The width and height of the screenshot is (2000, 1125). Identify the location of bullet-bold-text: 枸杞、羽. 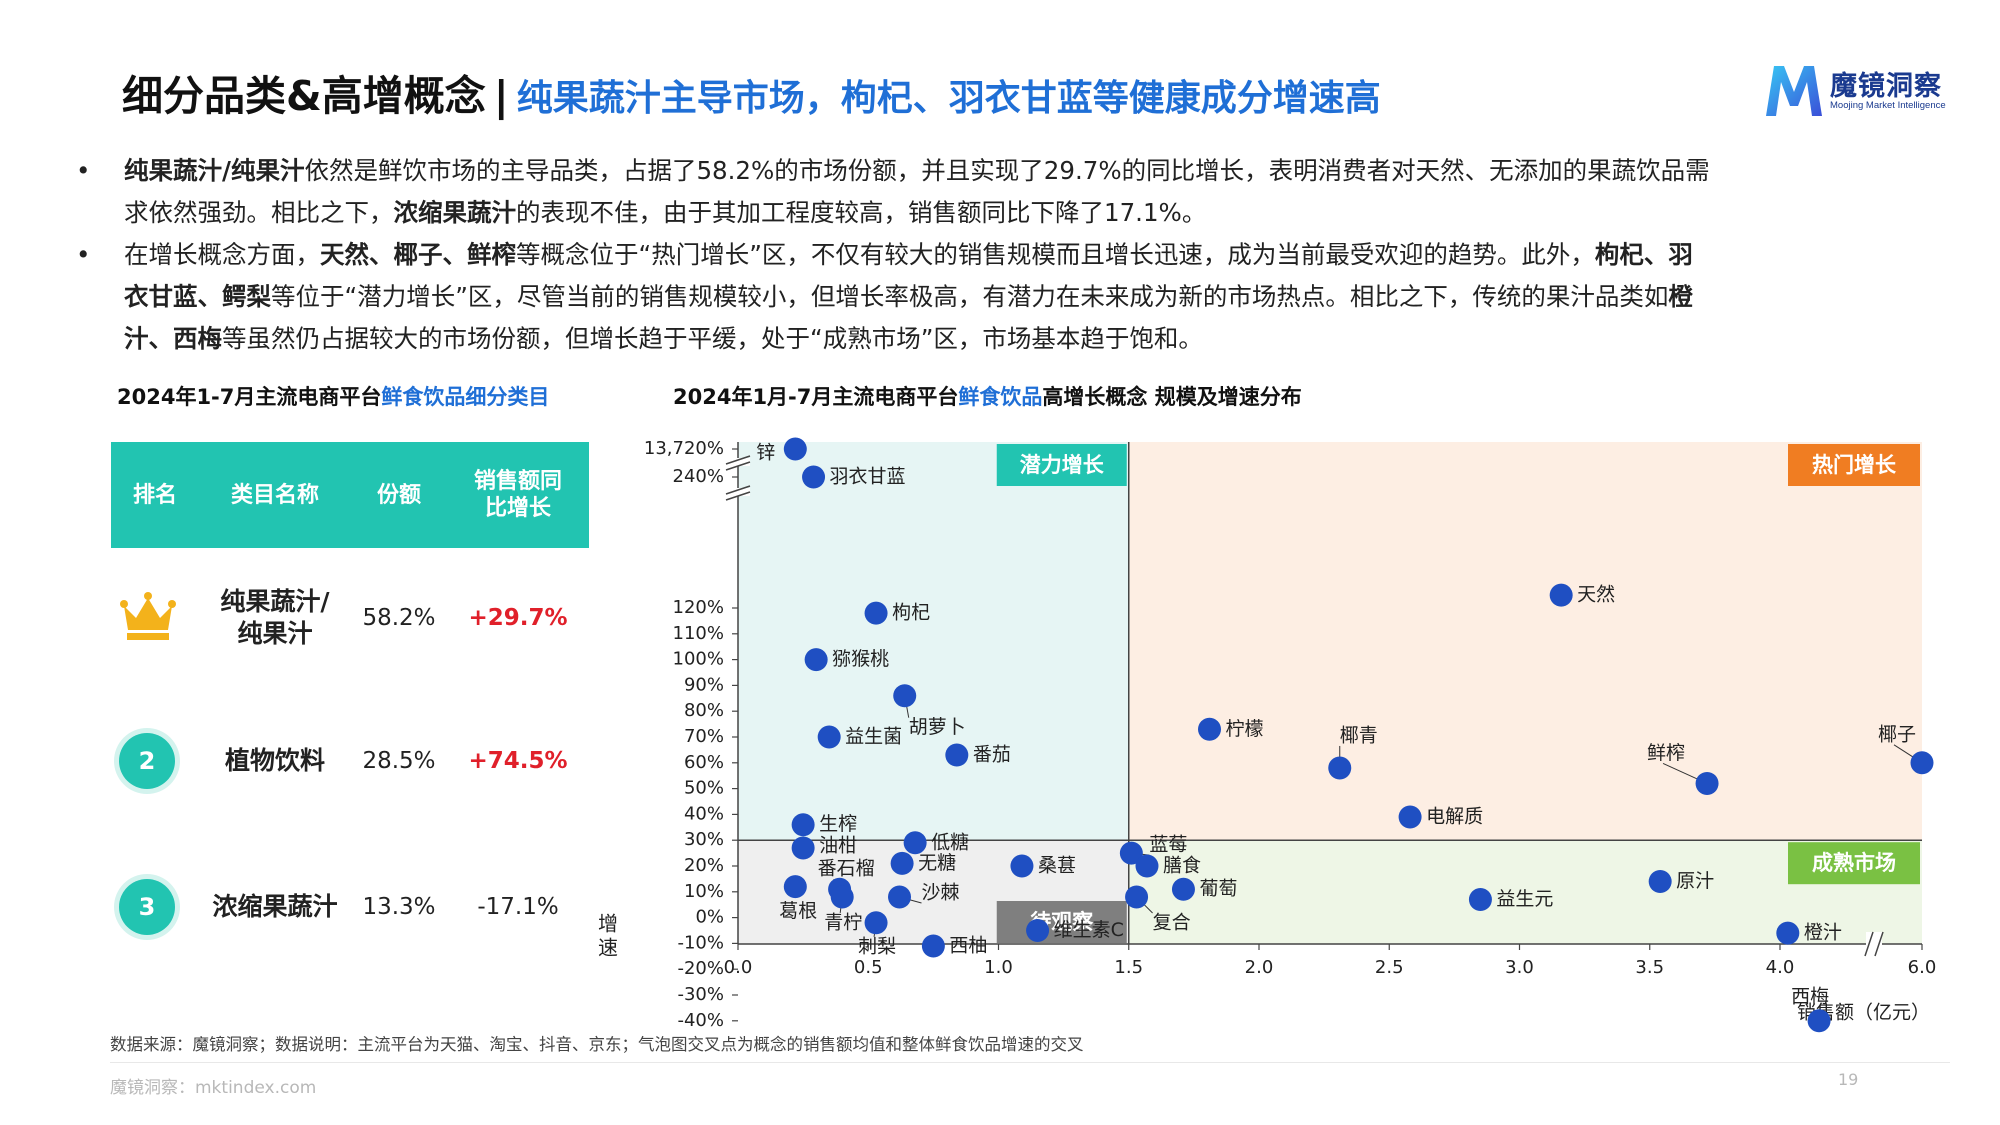
(1643, 254).